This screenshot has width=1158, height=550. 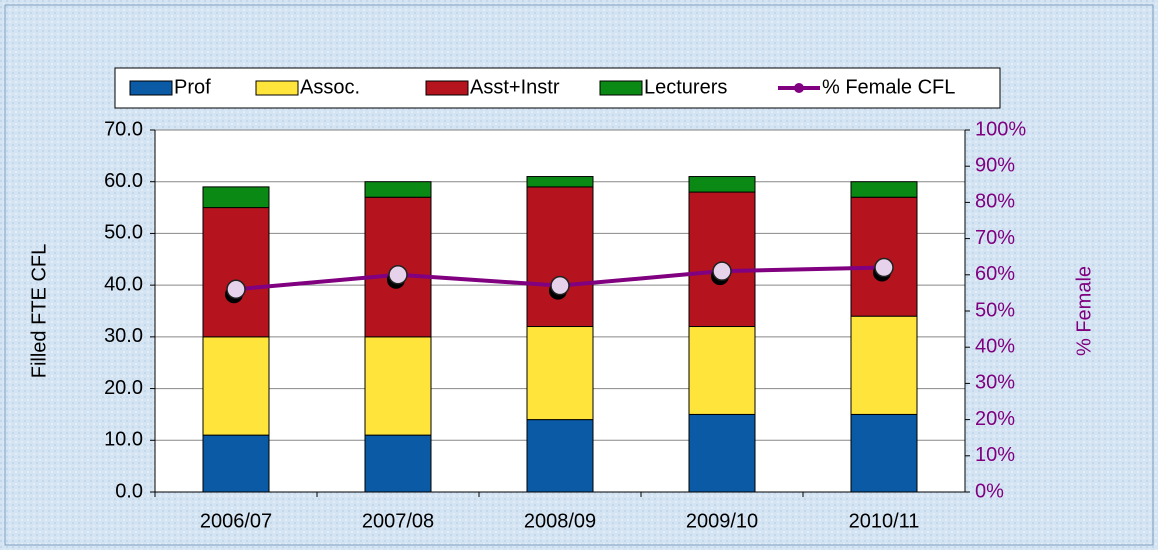 I want to click on y2-tick-label: 0%, so click(x=989, y=491).